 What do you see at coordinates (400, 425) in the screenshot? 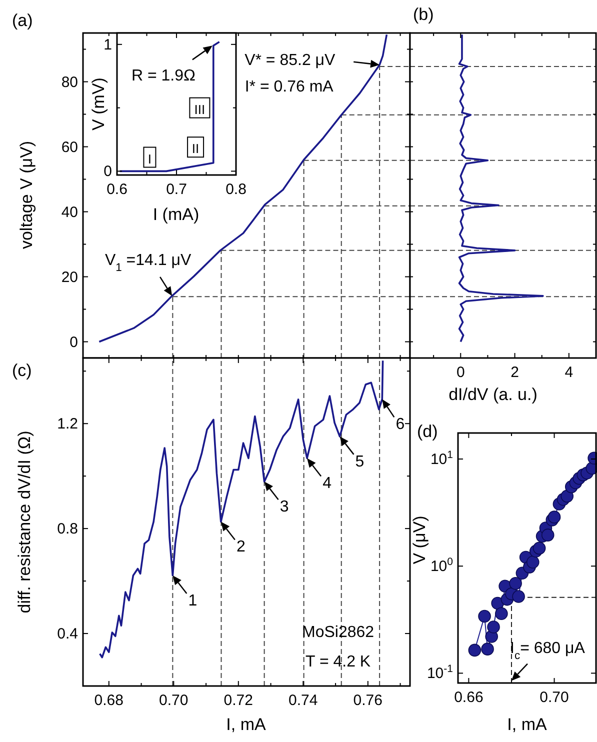
I see `annotation: 6` at bounding box center [400, 425].